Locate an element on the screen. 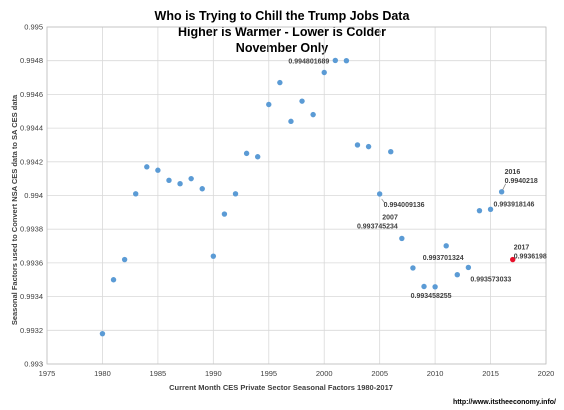  x-tick-label: 1975 is located at coordinates (47, 373).